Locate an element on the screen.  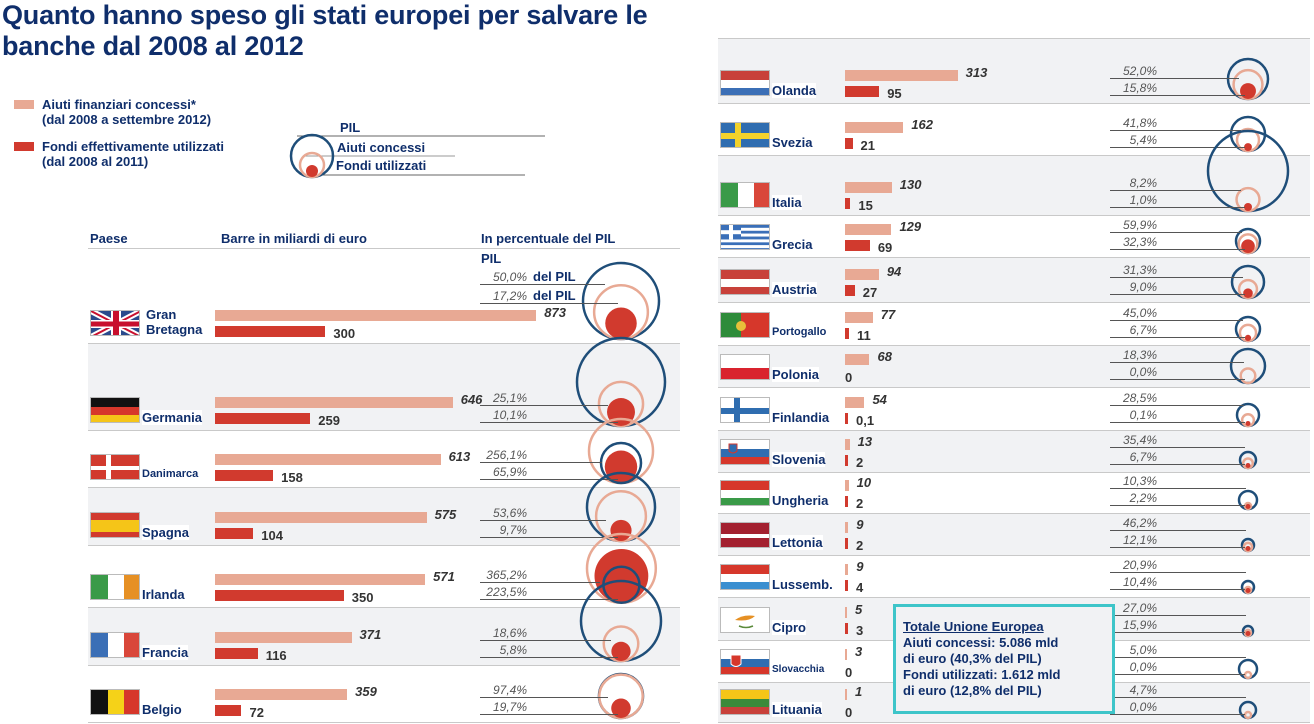
value-used: 21 is located at coordinates (868, 145).